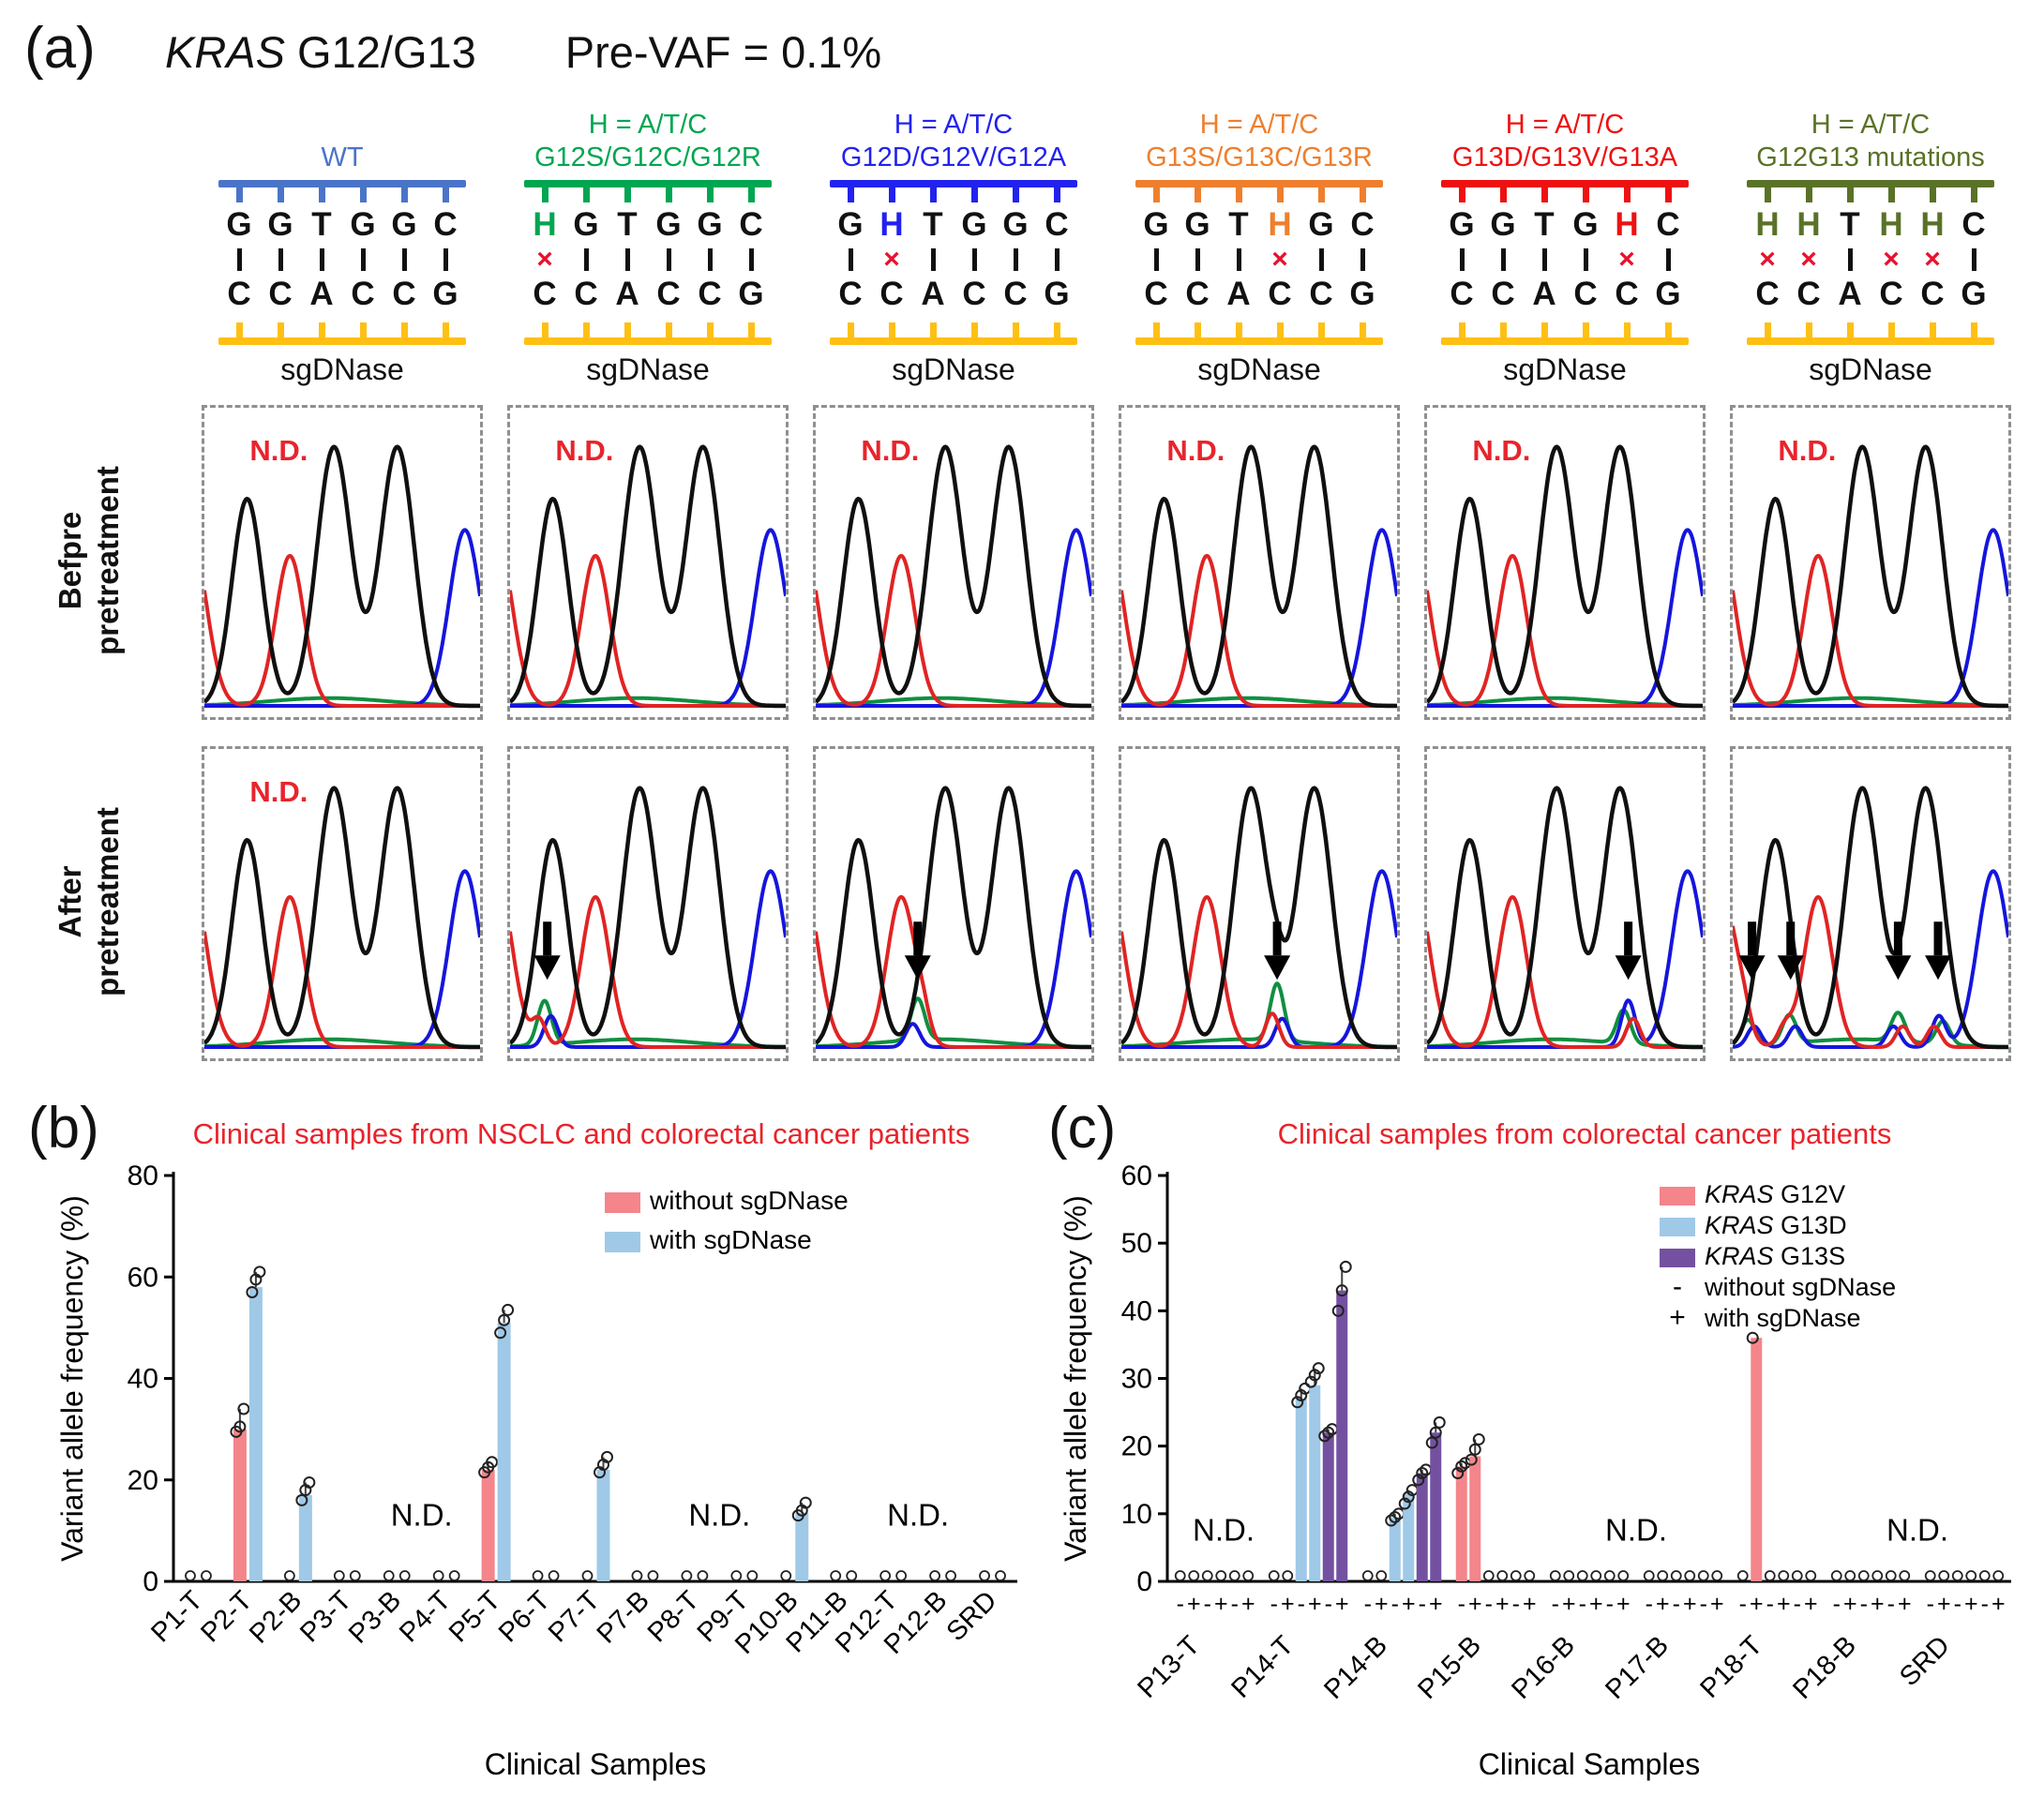 The height and width of the screenshot is (1797, 2044). Describe the element at coordinates (276, 1617) in the screenshot. I see `svg-text: P2-B` at that location.